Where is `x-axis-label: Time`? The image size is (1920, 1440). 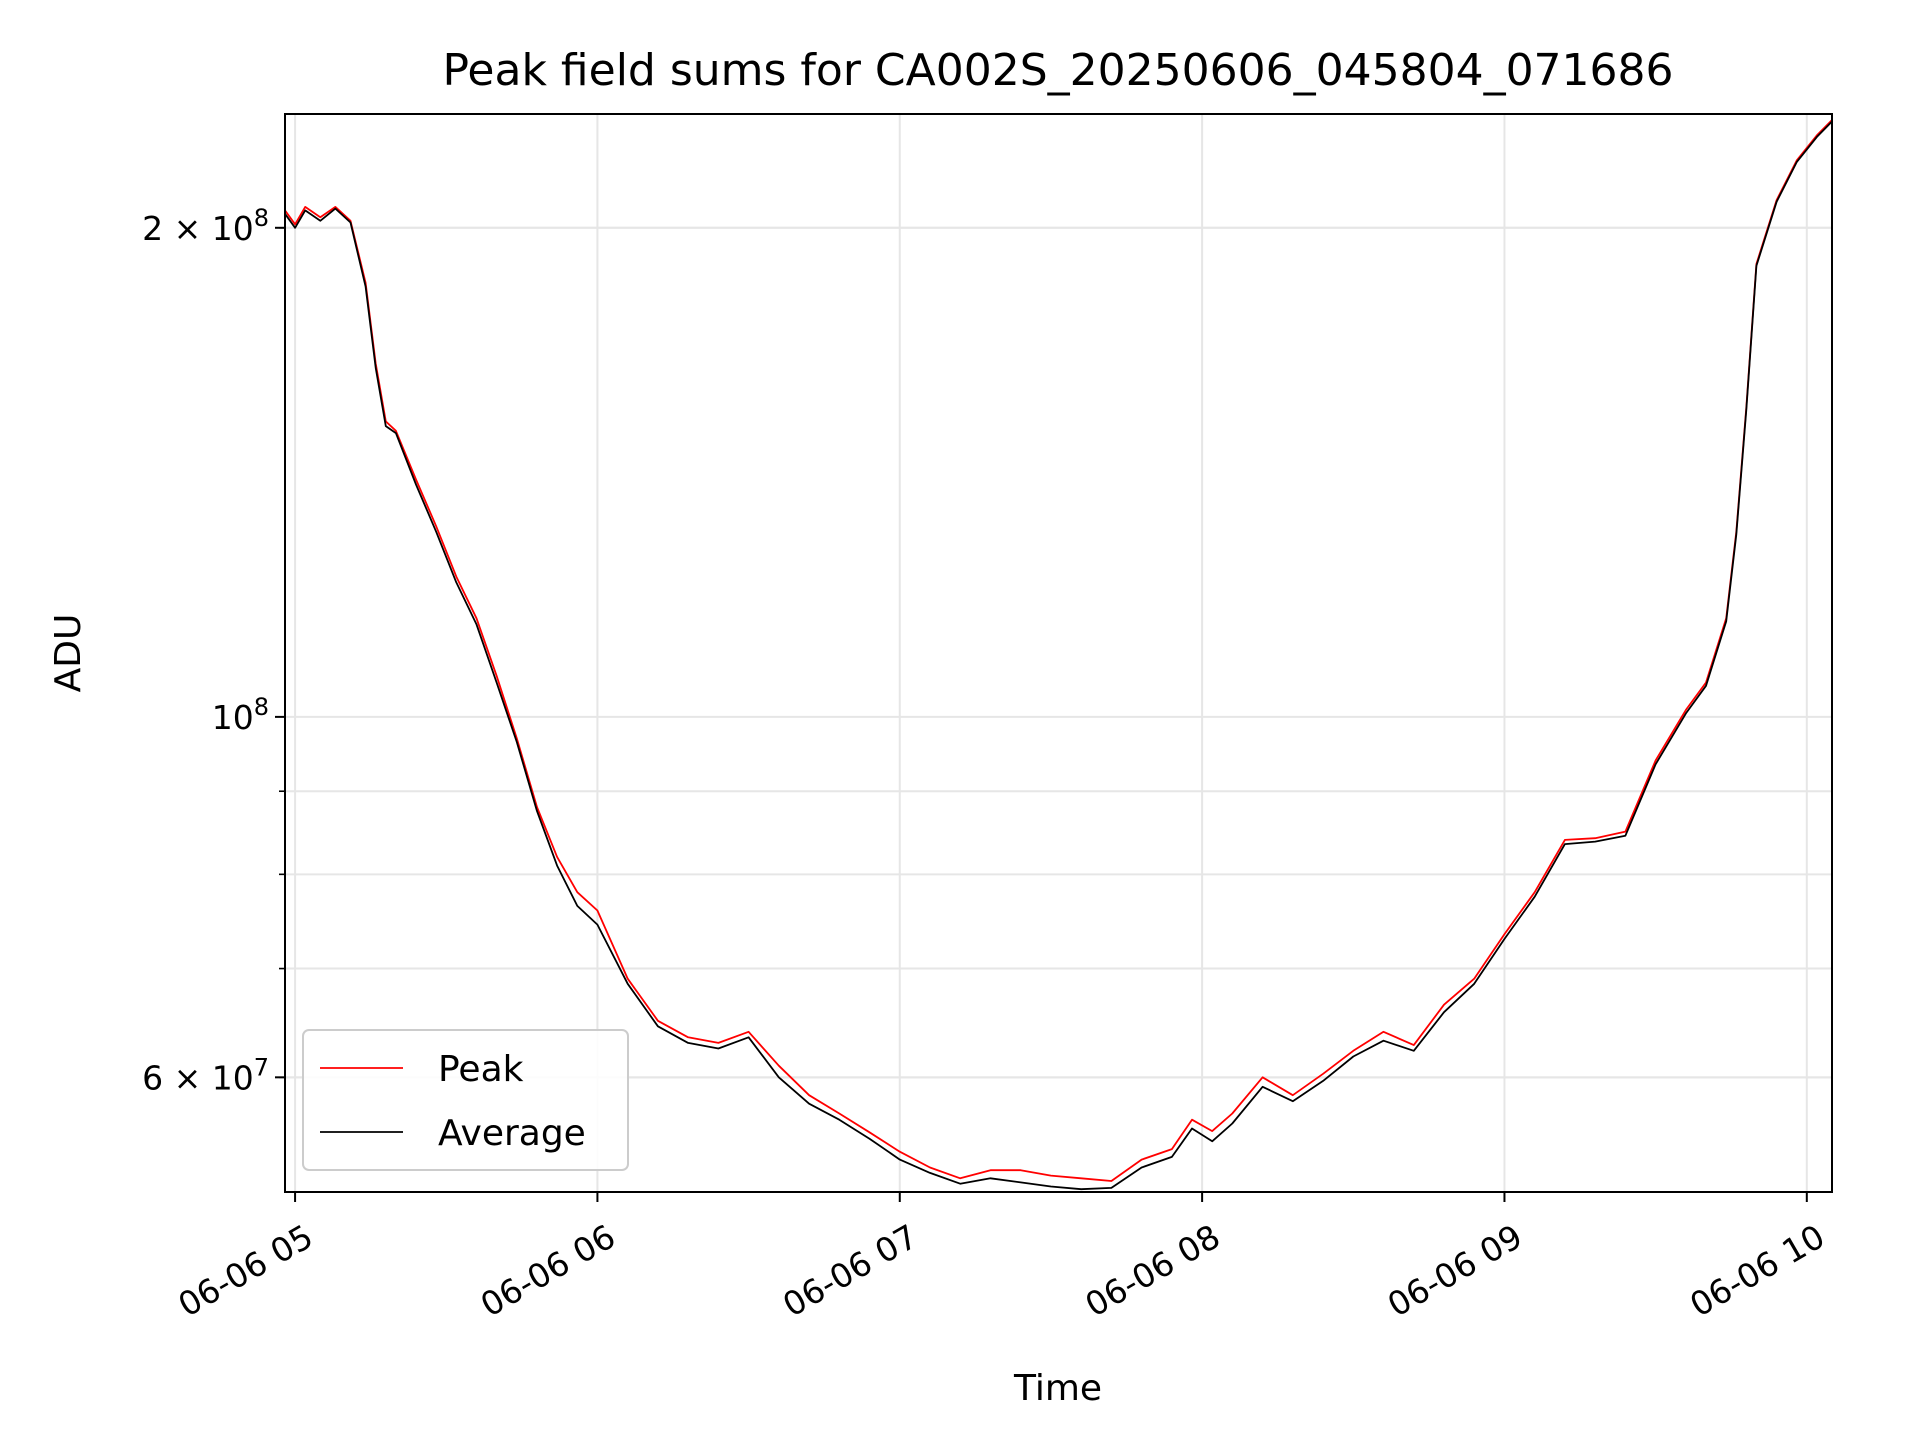 x-axis-label: Time is located at coordinates (1057, 1388).